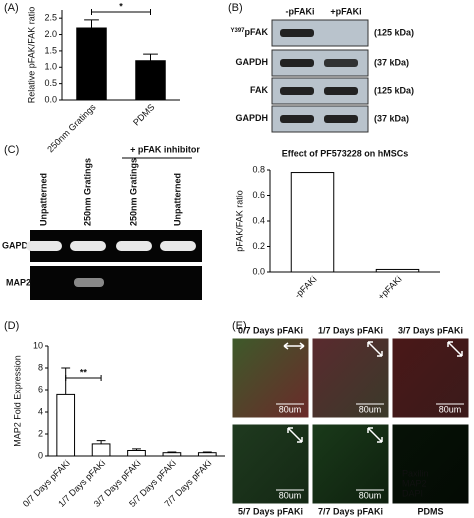 The image size is (474, 518). What do you see at coordinates (258, 220) in the screenshot?
I see `y-tick-label: 0.4` at bounding box center [258, 220].